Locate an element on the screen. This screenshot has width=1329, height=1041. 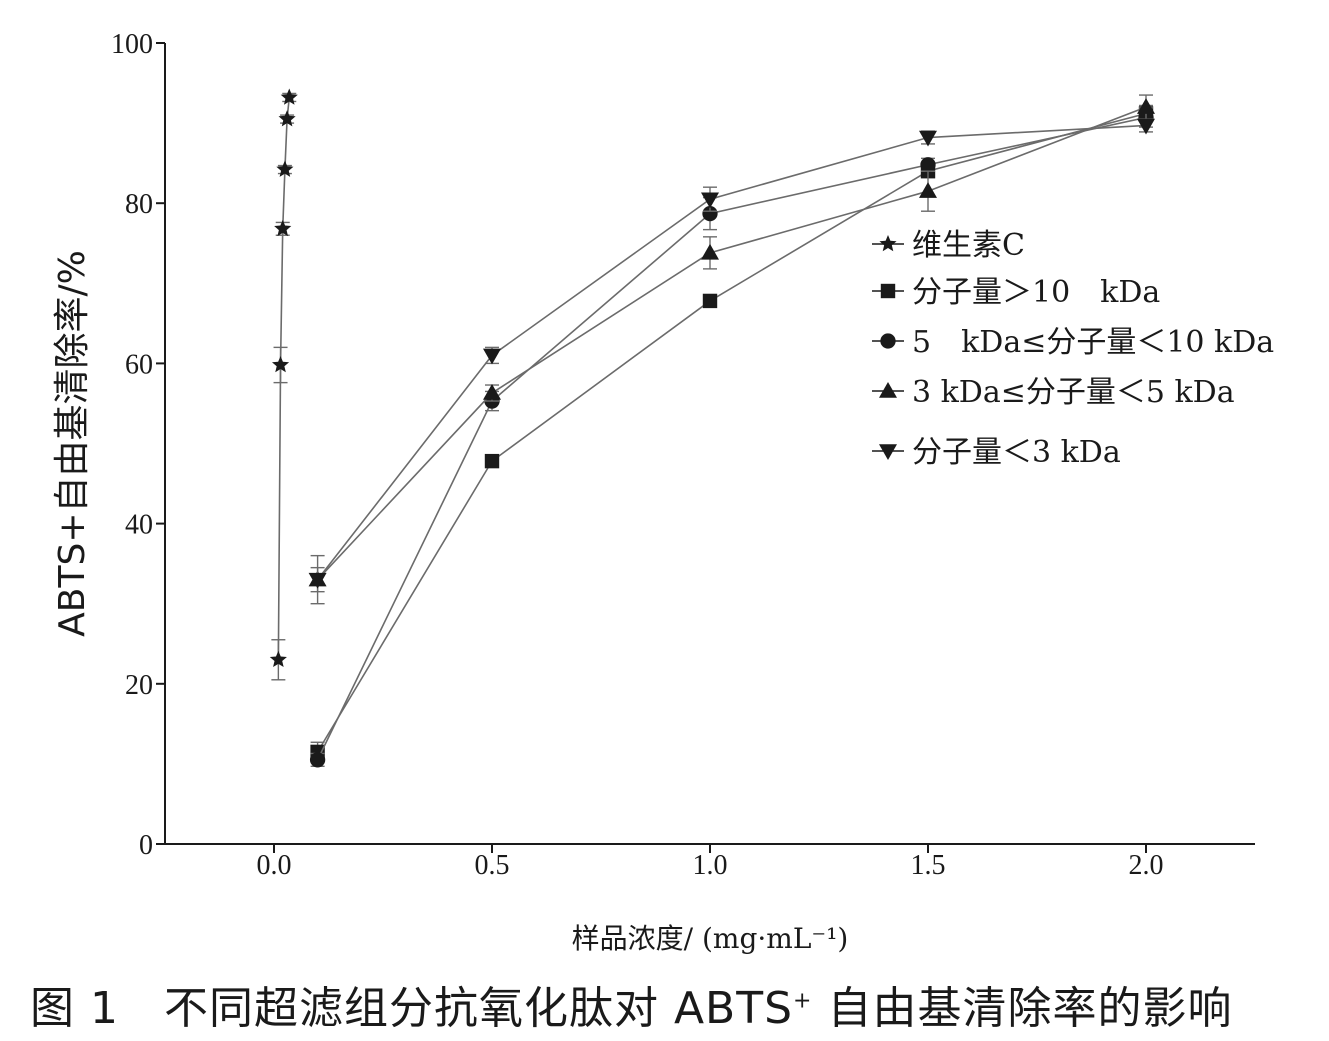
x-tick-label: 1.0 is located at coordinates (710, 865).